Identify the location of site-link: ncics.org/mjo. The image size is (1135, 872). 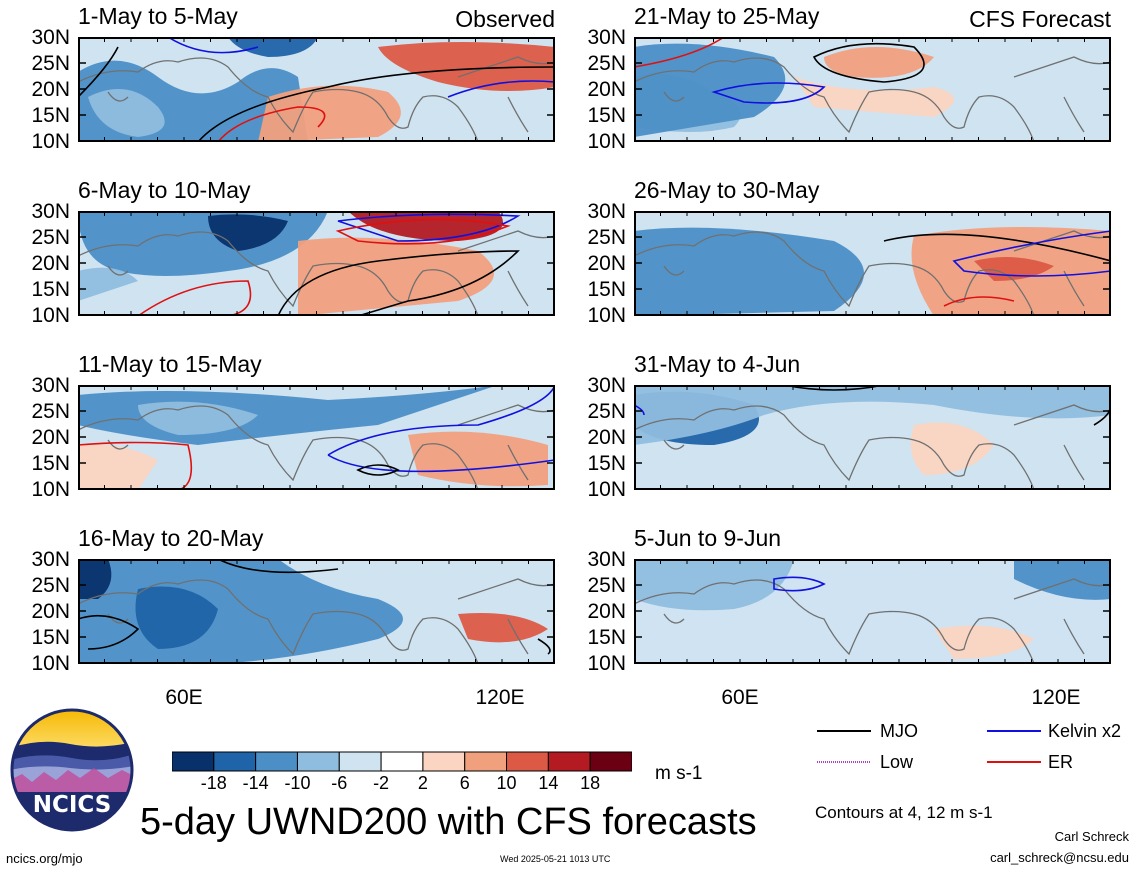
(44, 858).